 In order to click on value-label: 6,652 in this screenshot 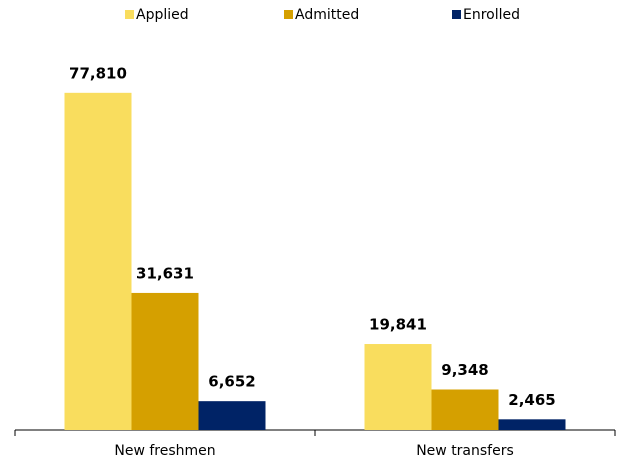, I will do `click(231, 382)`.